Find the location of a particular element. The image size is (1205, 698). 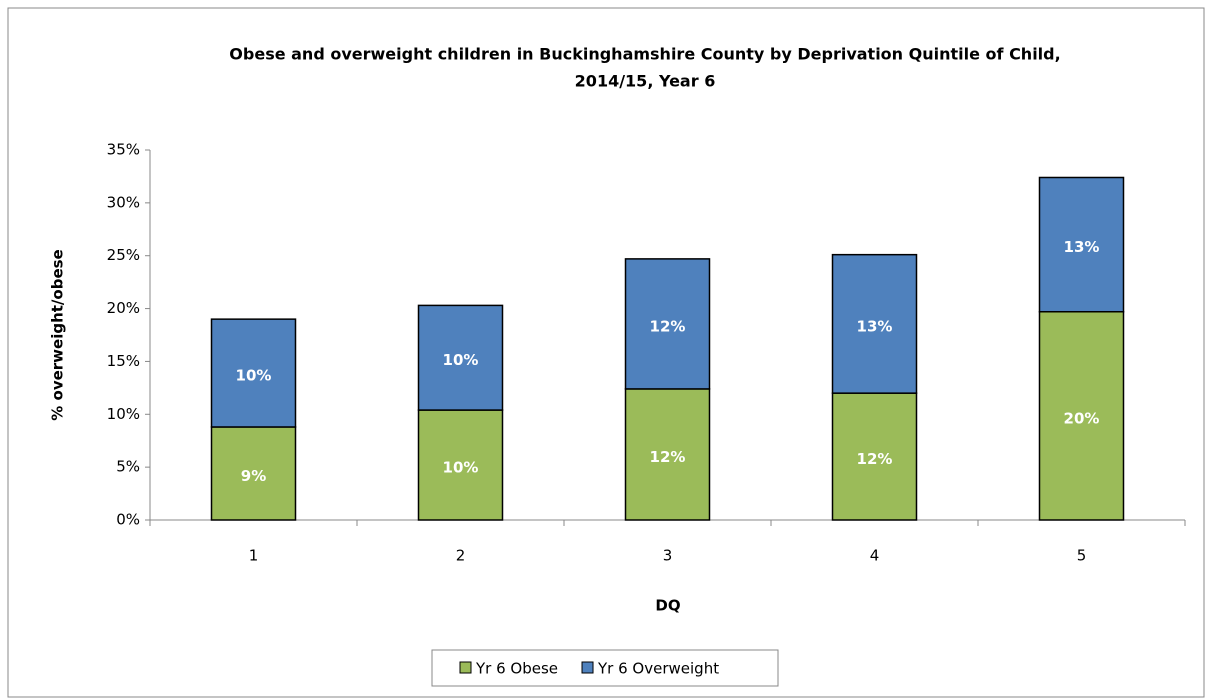

chart-title: 2014/15, Year 6 is located at coordinates (645, 81).